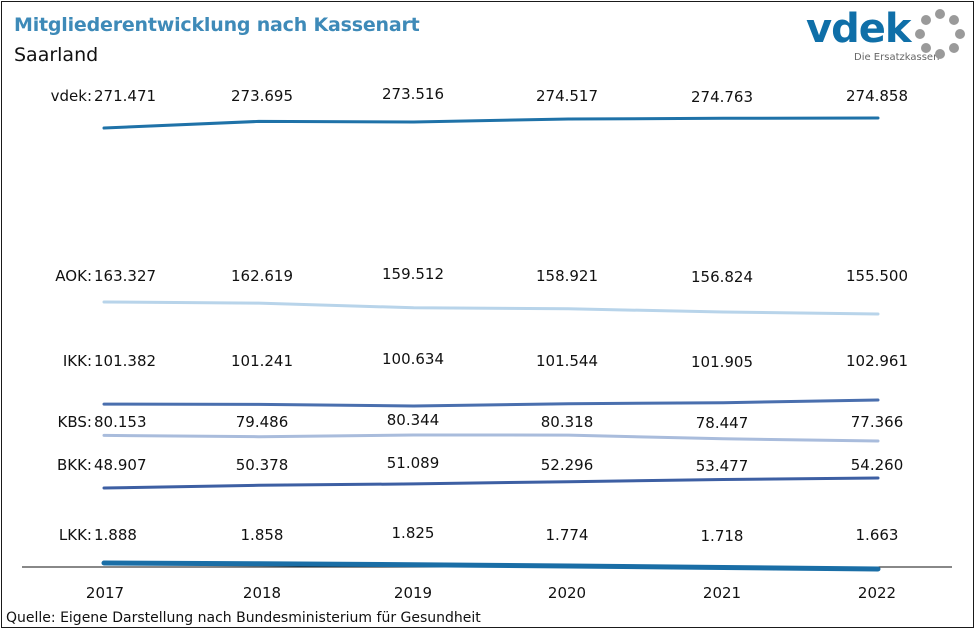  What do you see at coordinates (722, 423) in the screenshot?
I see `data-label-kbs-2021: 78.447` at bounding box center [722, 423].